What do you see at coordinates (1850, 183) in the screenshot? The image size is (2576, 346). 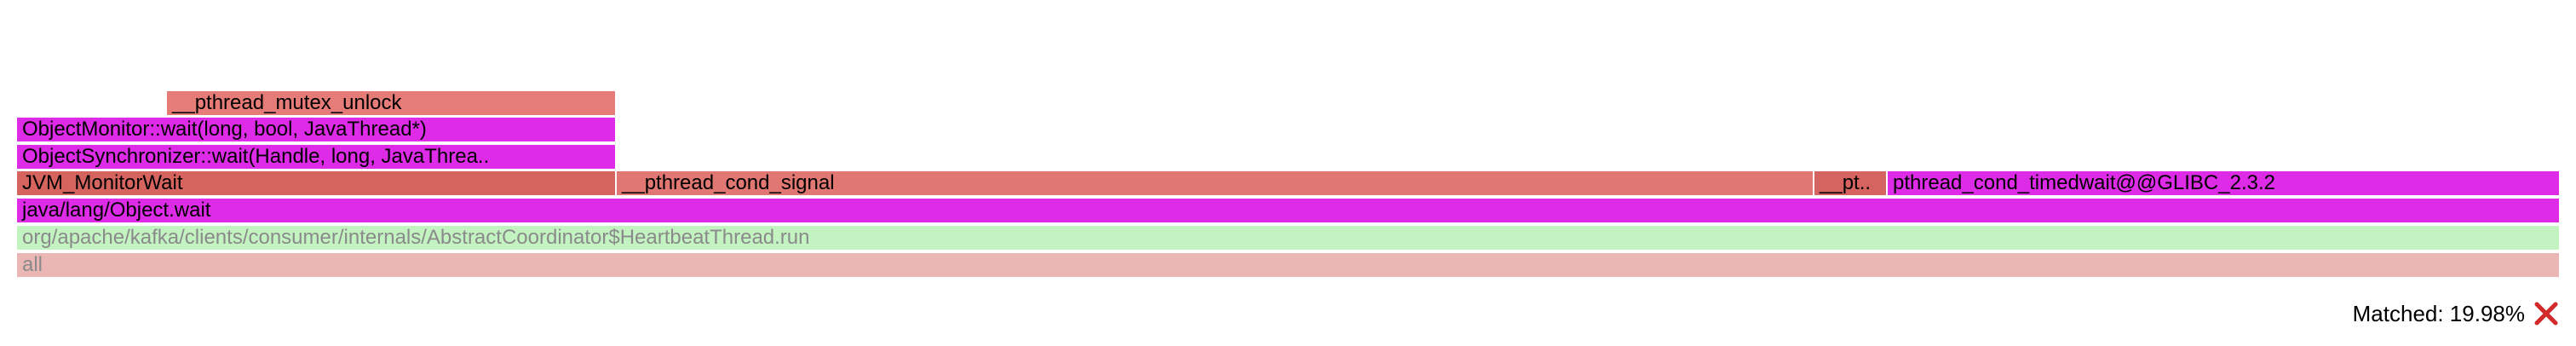 I see `frame-pt-truncated: __pt..` at bounding box center [1850, 183].